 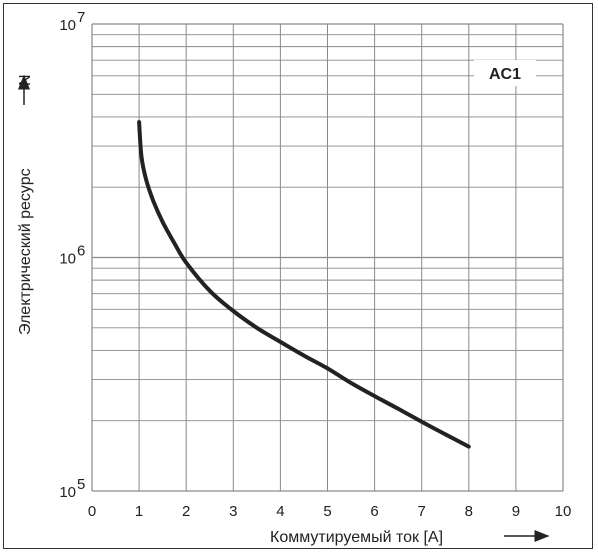 I want to click on x-tick-label: 6, so click(x=374, y=511).